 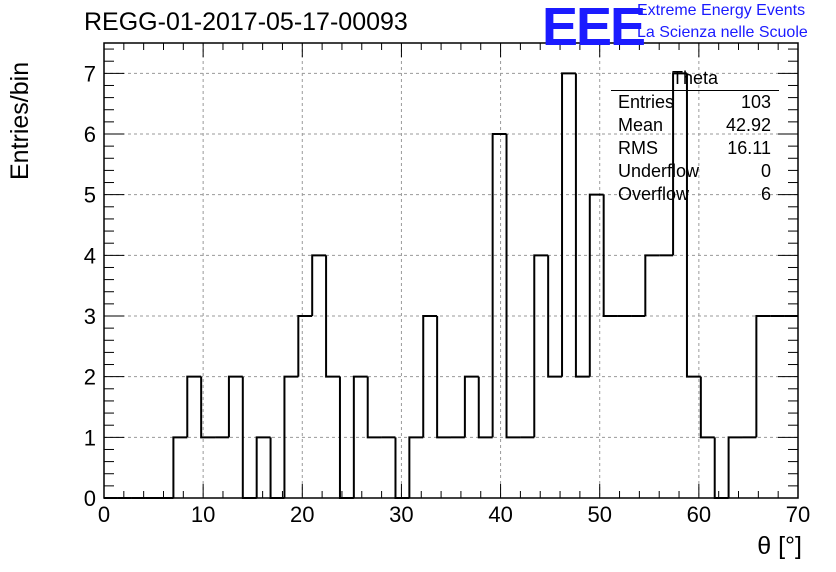 What do you see at coordinates (20, 120) in the screenshot?
I see `y-axis-label: Entries/bin` at bounding box center [20, 120].